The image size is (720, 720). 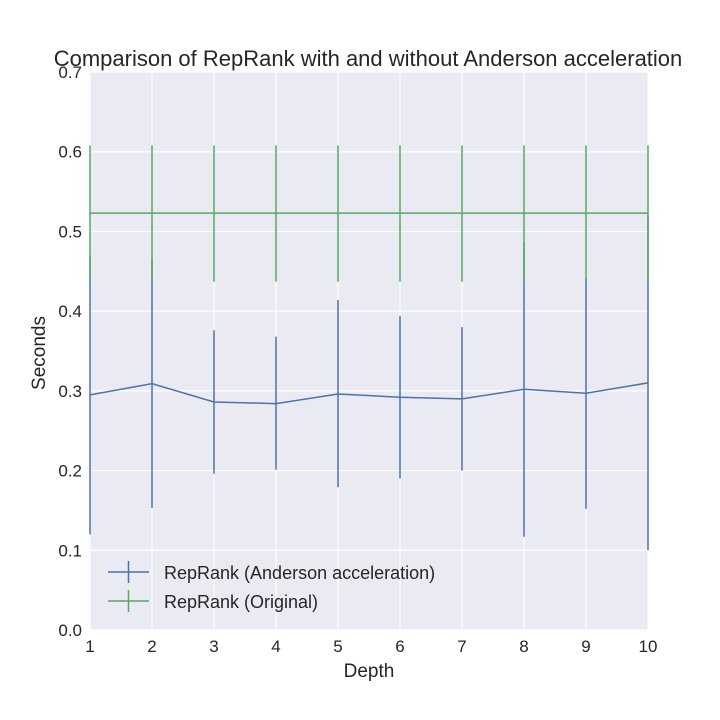 I want to click on series-line, so click(x=369, y=393).